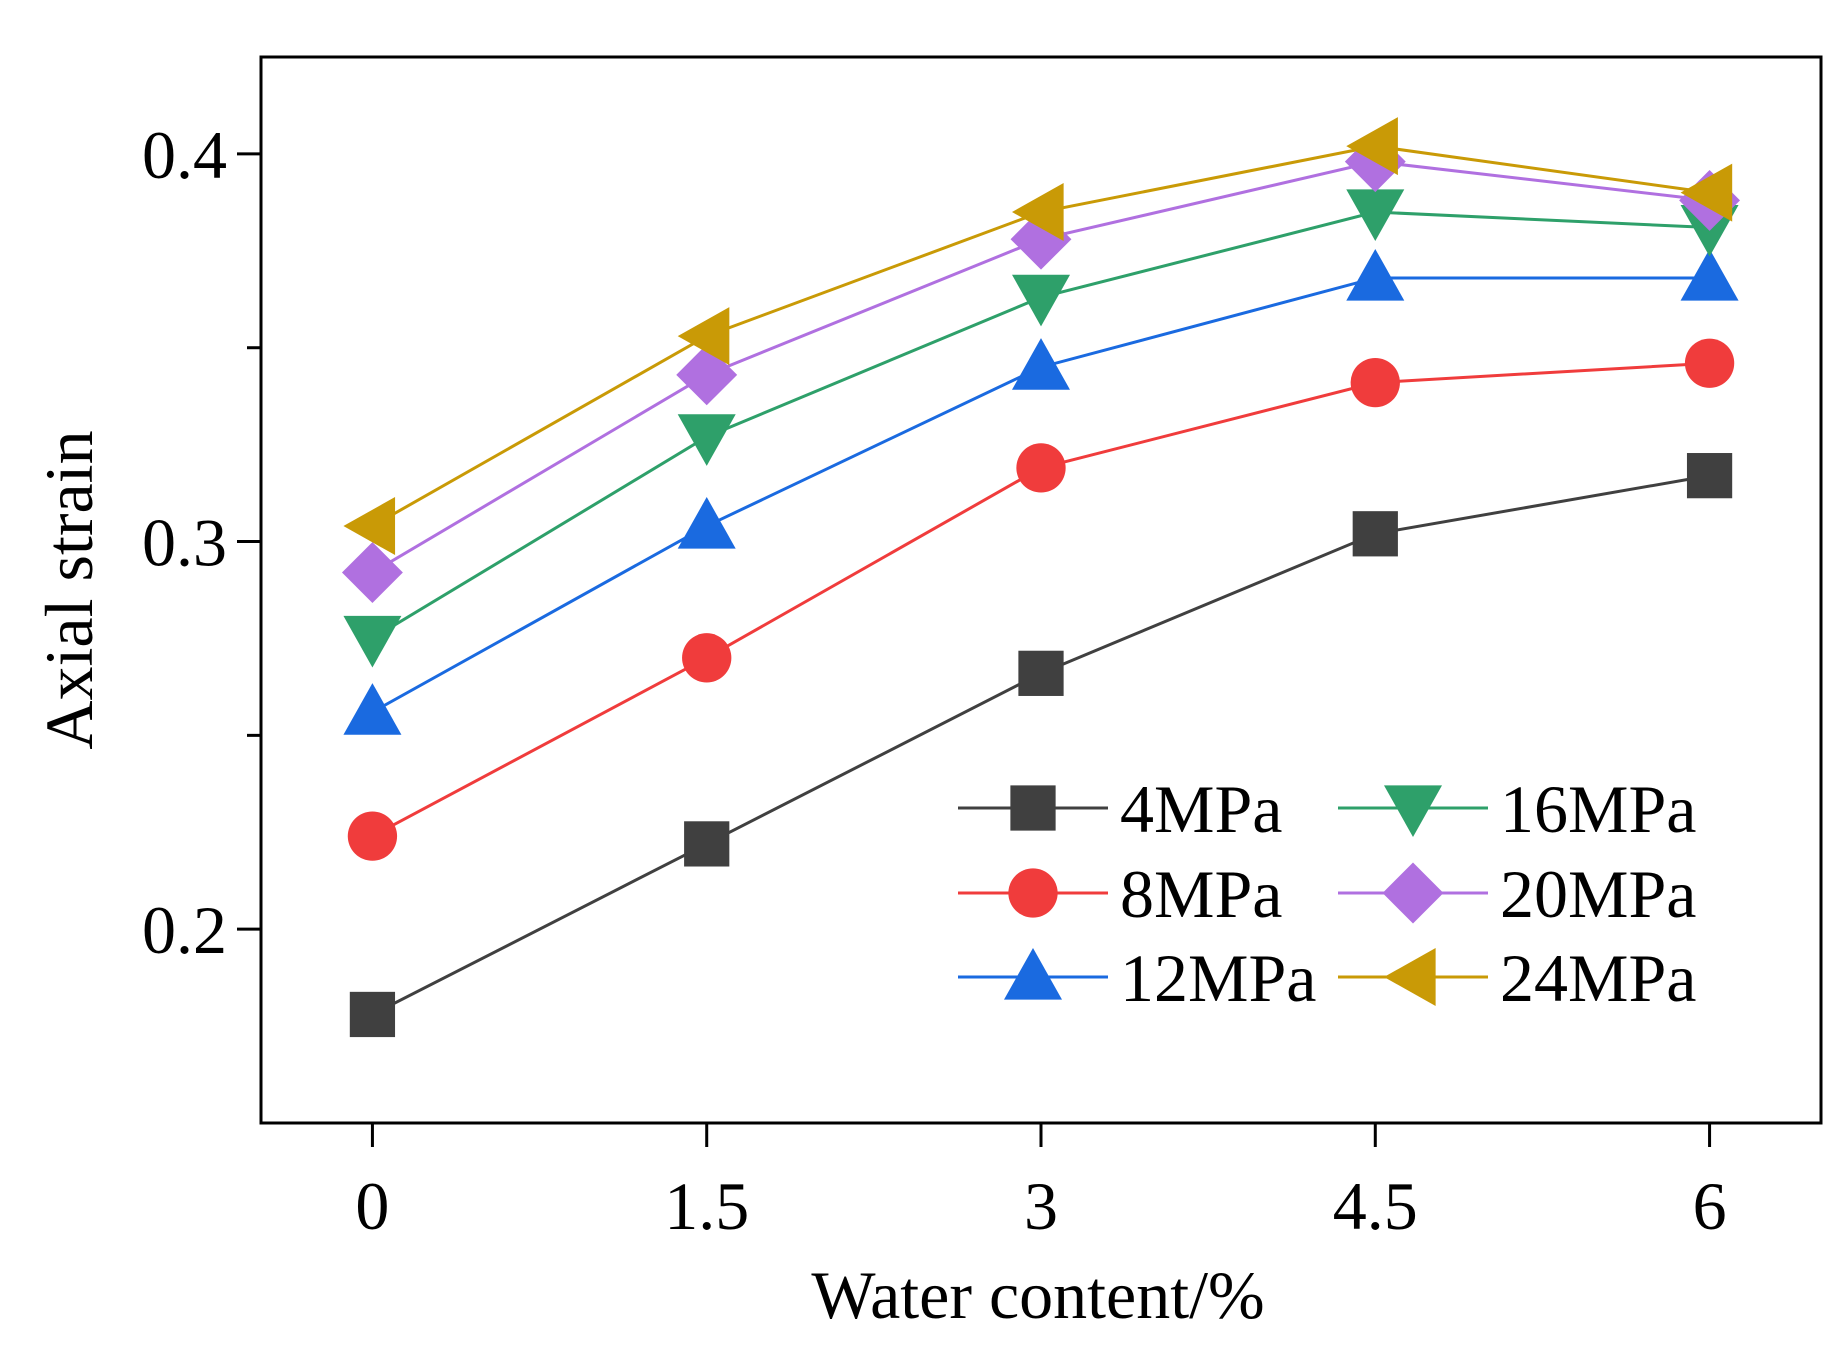 The image size is (1844, 1350). Describe the element at coordinates (1413, 811) in the screenshot. I see `legend-marker-16MPa` at that location.